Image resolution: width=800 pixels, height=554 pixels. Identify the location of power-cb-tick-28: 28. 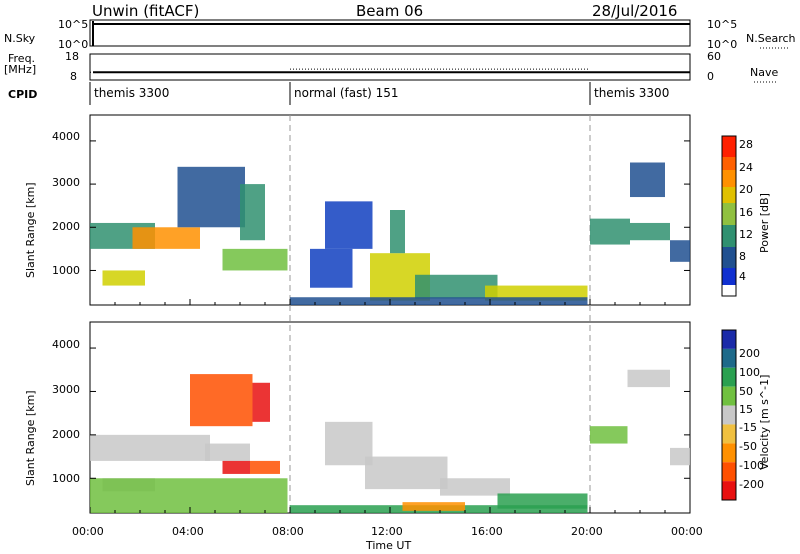
(746, 144).